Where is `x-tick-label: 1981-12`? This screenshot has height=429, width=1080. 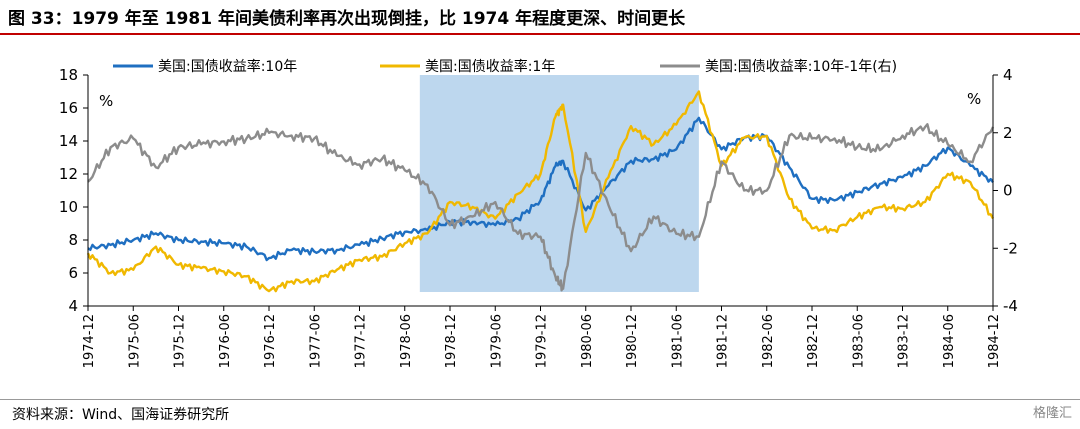 x-tick-label: 1981-12 is located at coordinates (723, 341).